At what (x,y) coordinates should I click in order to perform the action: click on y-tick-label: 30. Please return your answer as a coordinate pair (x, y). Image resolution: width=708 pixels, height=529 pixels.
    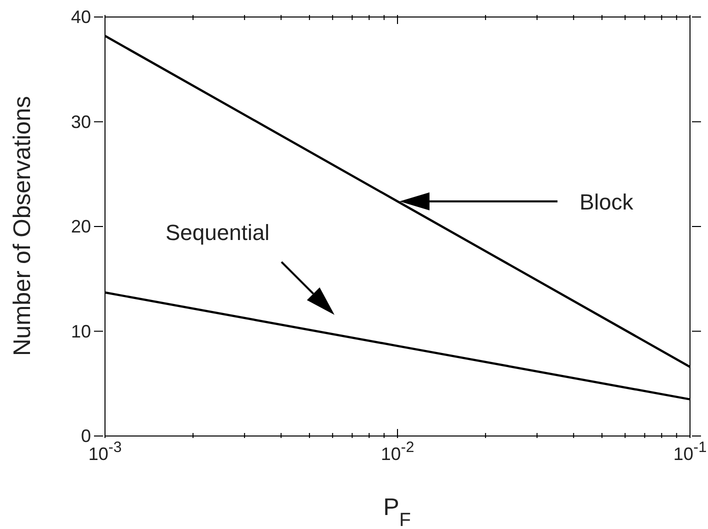
    Looking at the image, I should click on (80, 122).